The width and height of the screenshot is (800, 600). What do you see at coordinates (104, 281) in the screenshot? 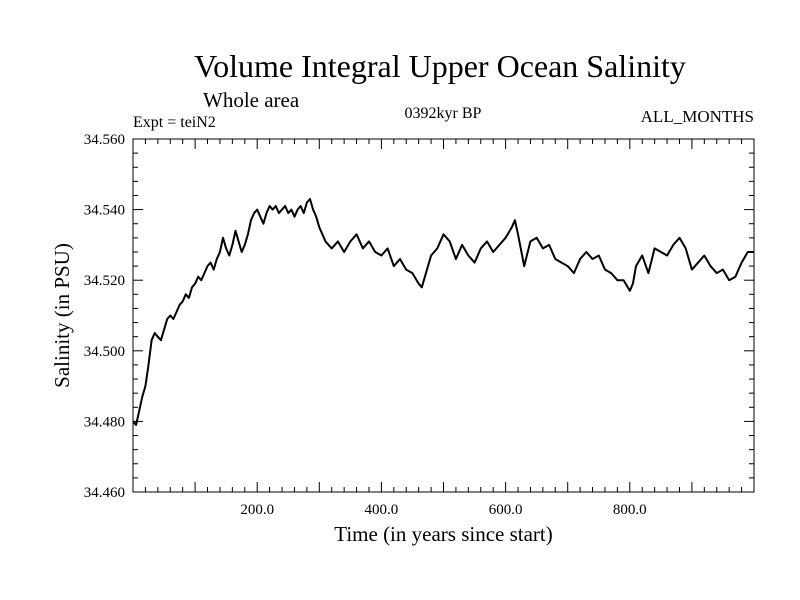
I see `y-tick-label: 34.520` at bounding box center [104, 281].